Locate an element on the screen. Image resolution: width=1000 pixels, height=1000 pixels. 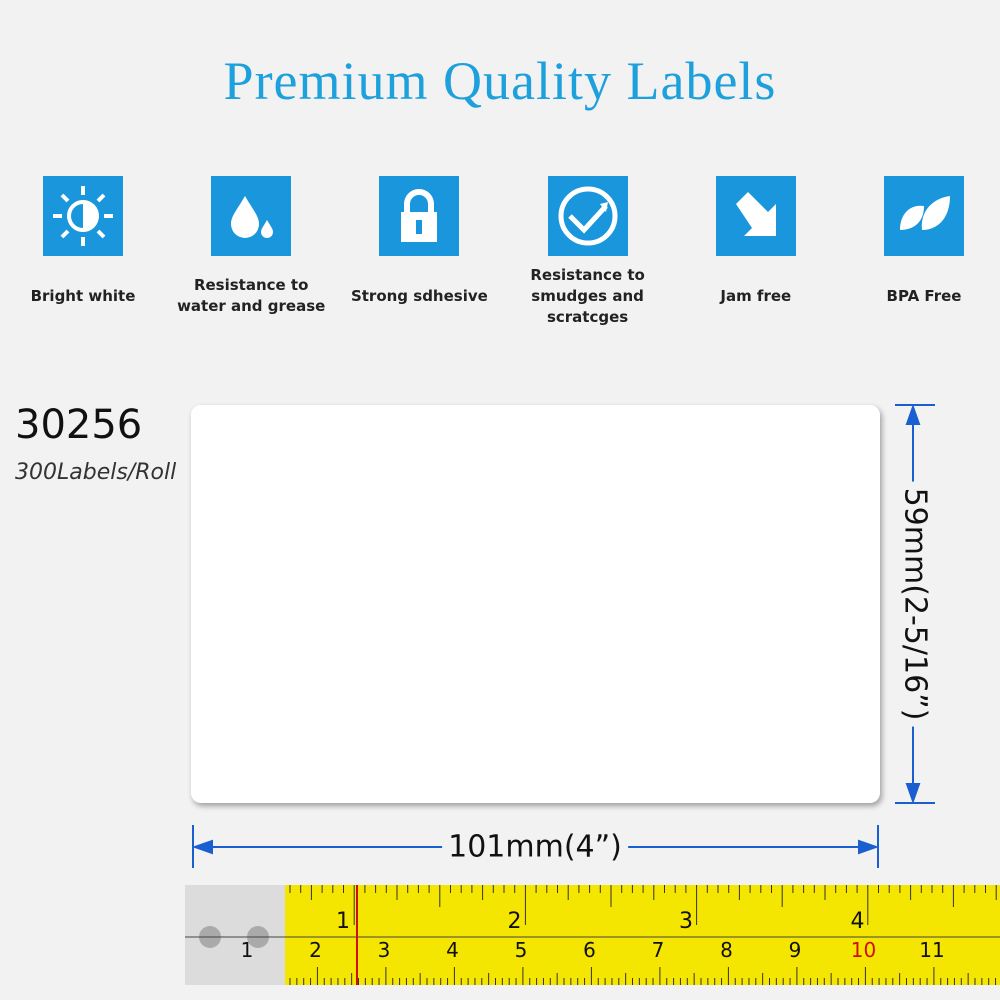
feature-label: BPA Free is located at coordinates (919, 296).